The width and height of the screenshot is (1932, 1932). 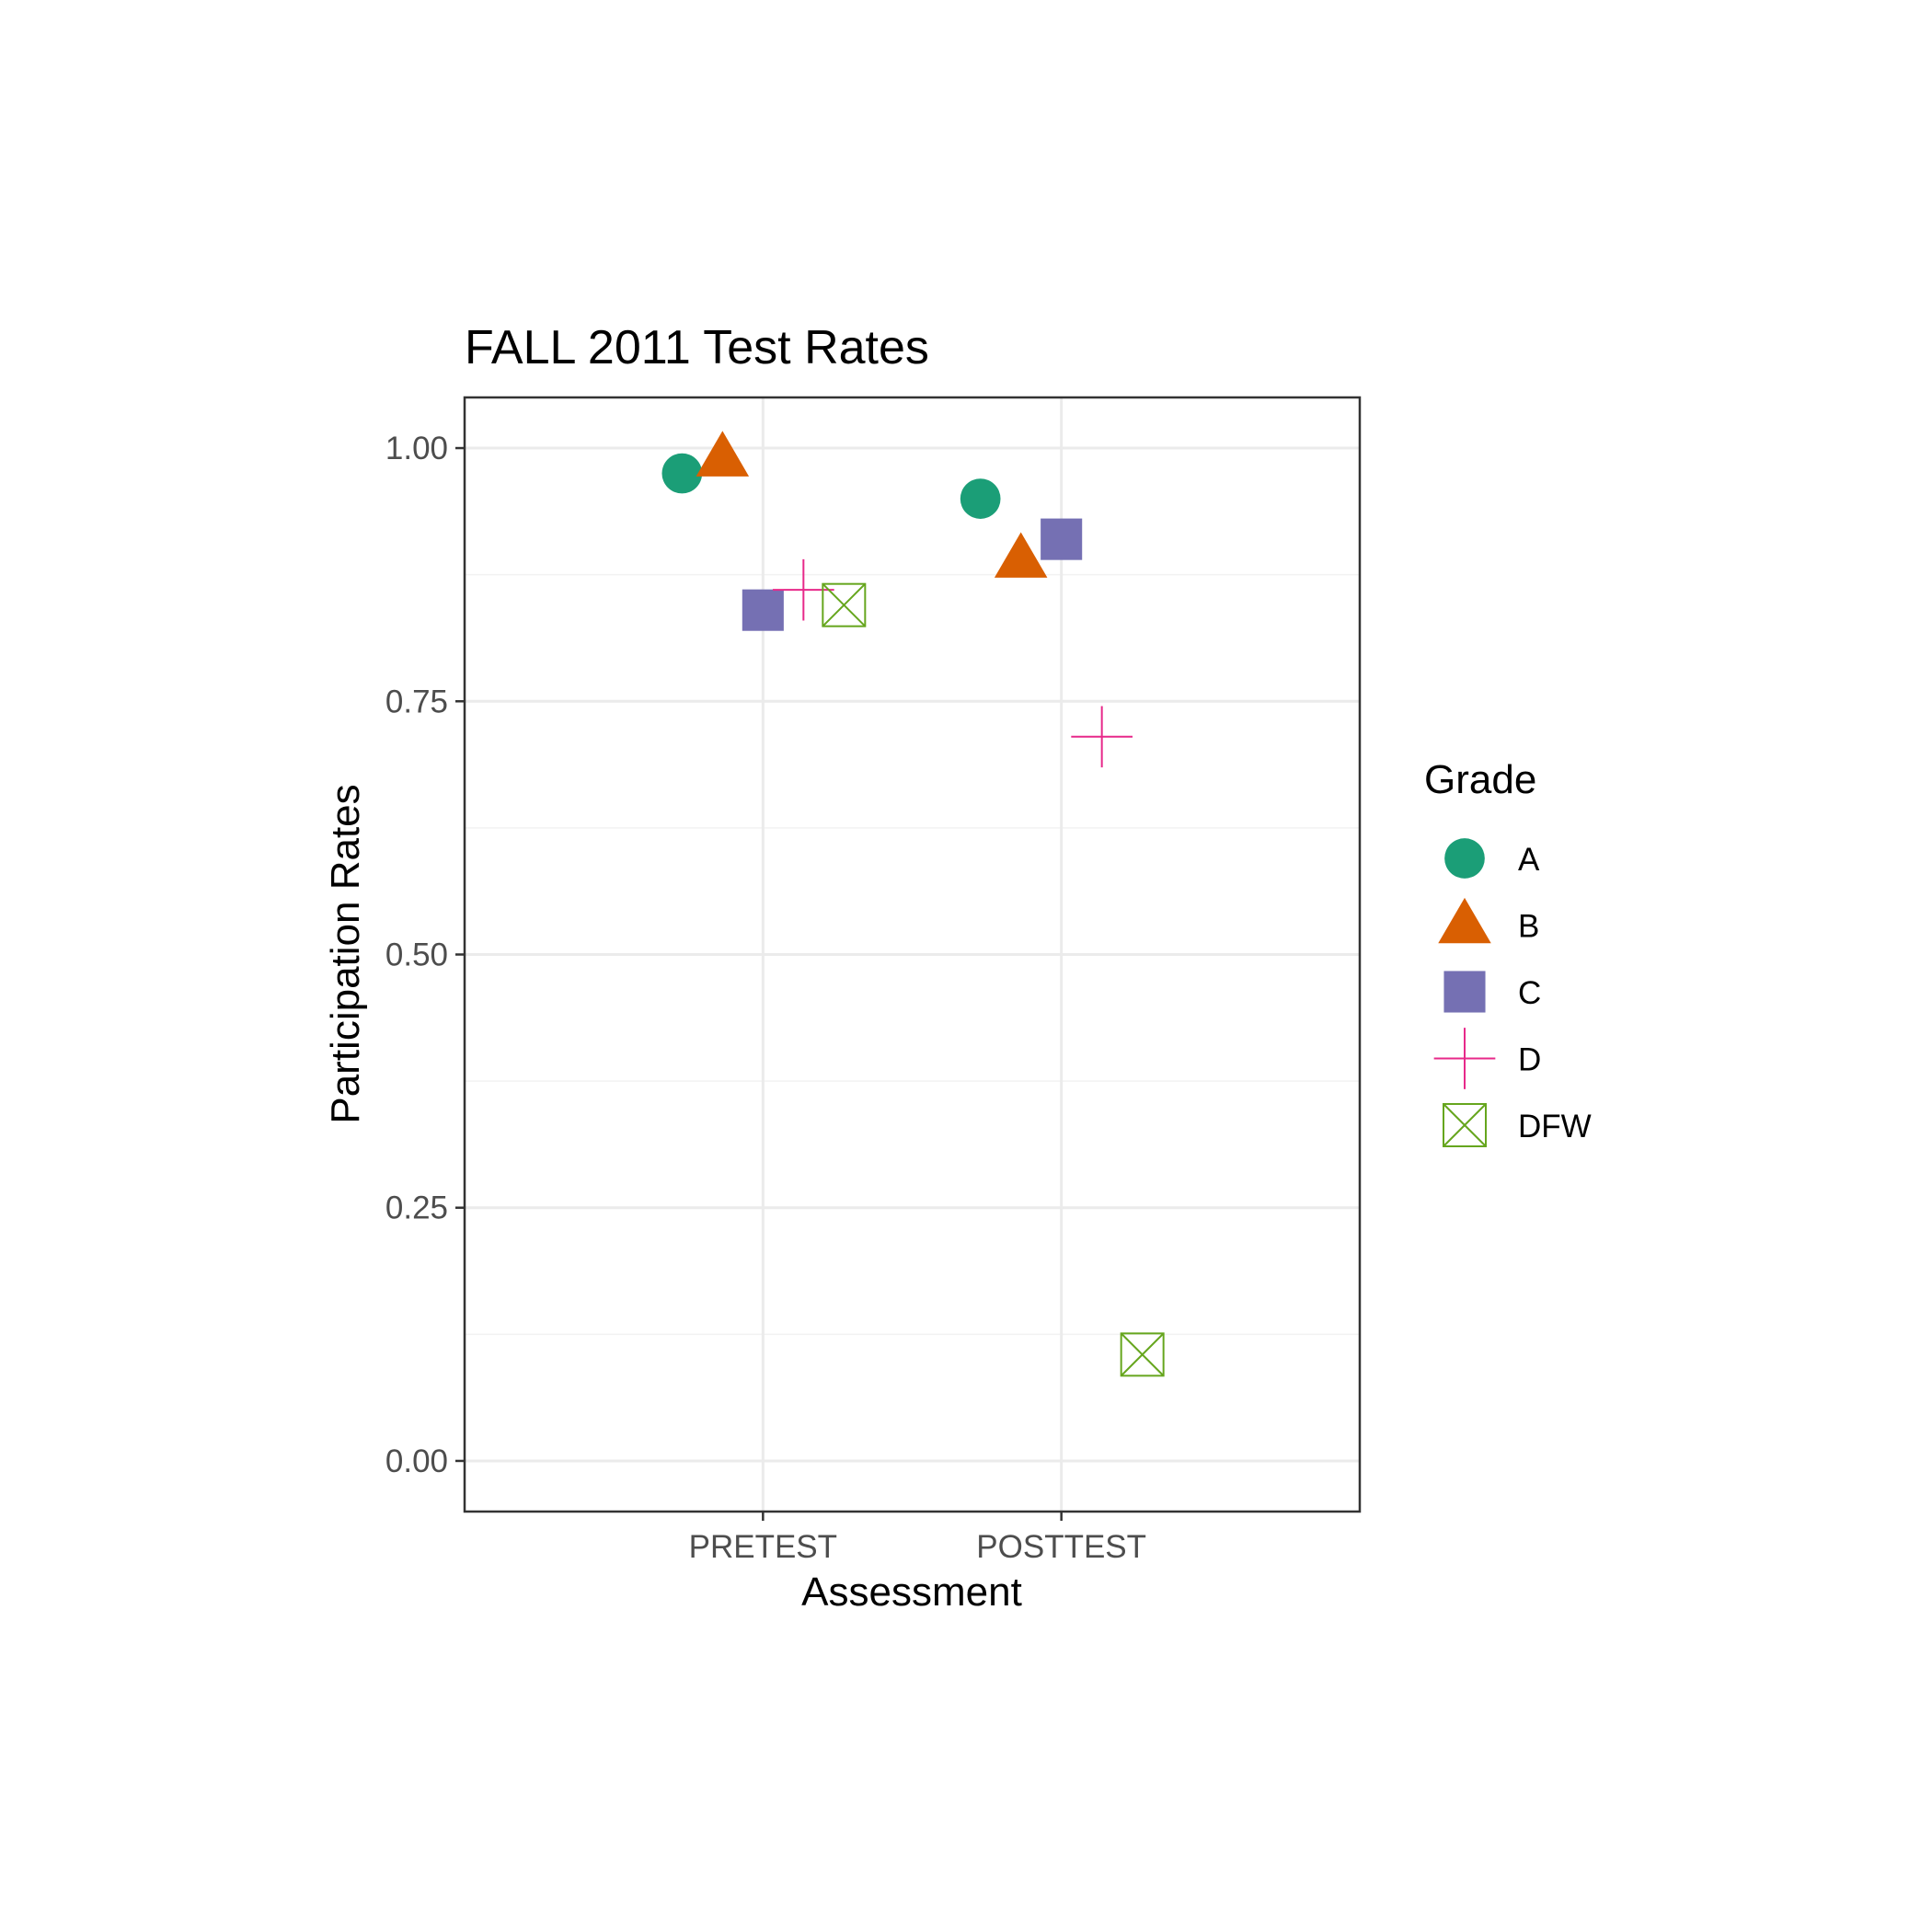 What do you see at coordinates (1528, 927) in the screenshot?
I see `legend-label: B` at bounding box center [1528, 927].